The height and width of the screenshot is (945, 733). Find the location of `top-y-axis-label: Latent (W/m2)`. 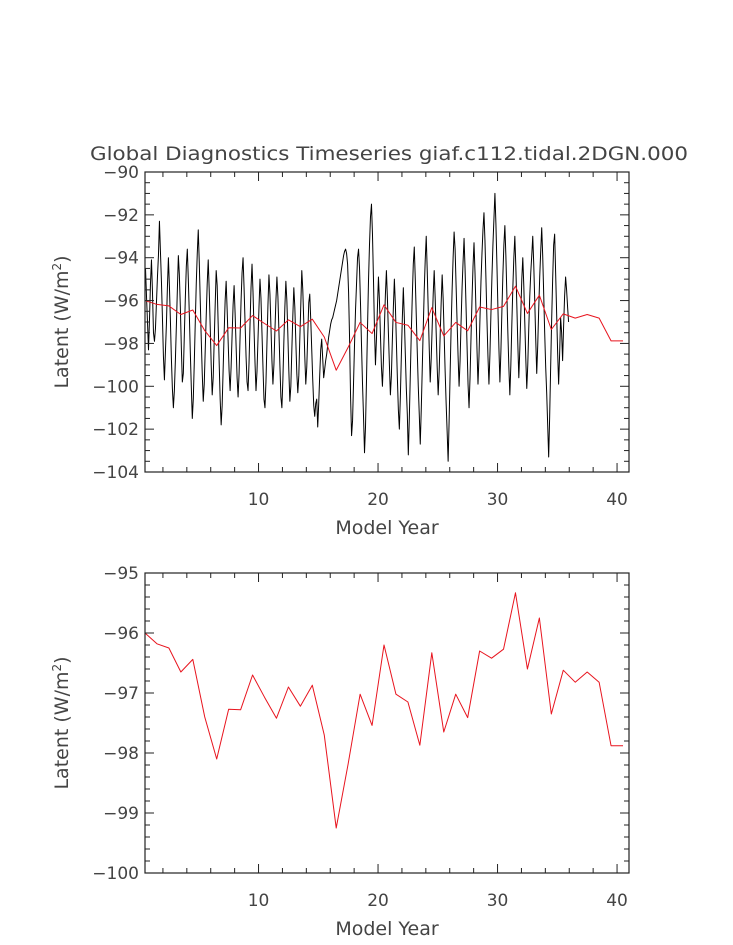

top-y-axis-label: Latent (W/m2) is located at coordinates (61, 321).